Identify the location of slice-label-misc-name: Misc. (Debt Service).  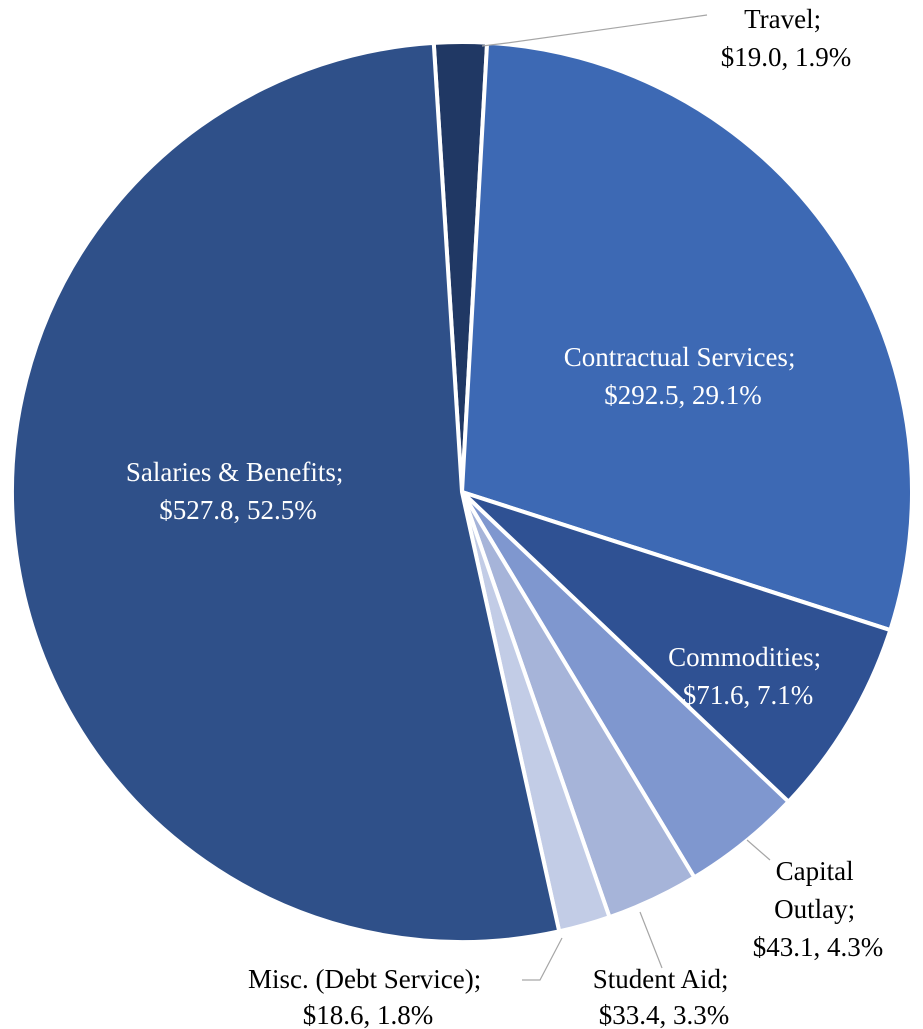
(361, 979).